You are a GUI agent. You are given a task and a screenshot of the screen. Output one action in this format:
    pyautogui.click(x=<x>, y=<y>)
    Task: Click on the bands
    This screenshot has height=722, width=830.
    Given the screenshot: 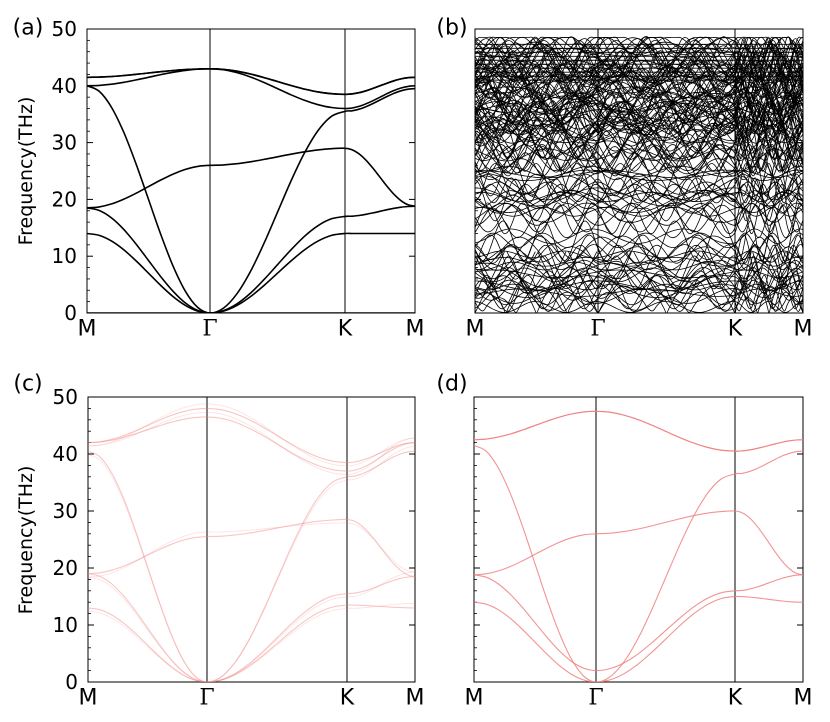 What is the action you would take?
    pyautogui.click(x=251, y=190)
    